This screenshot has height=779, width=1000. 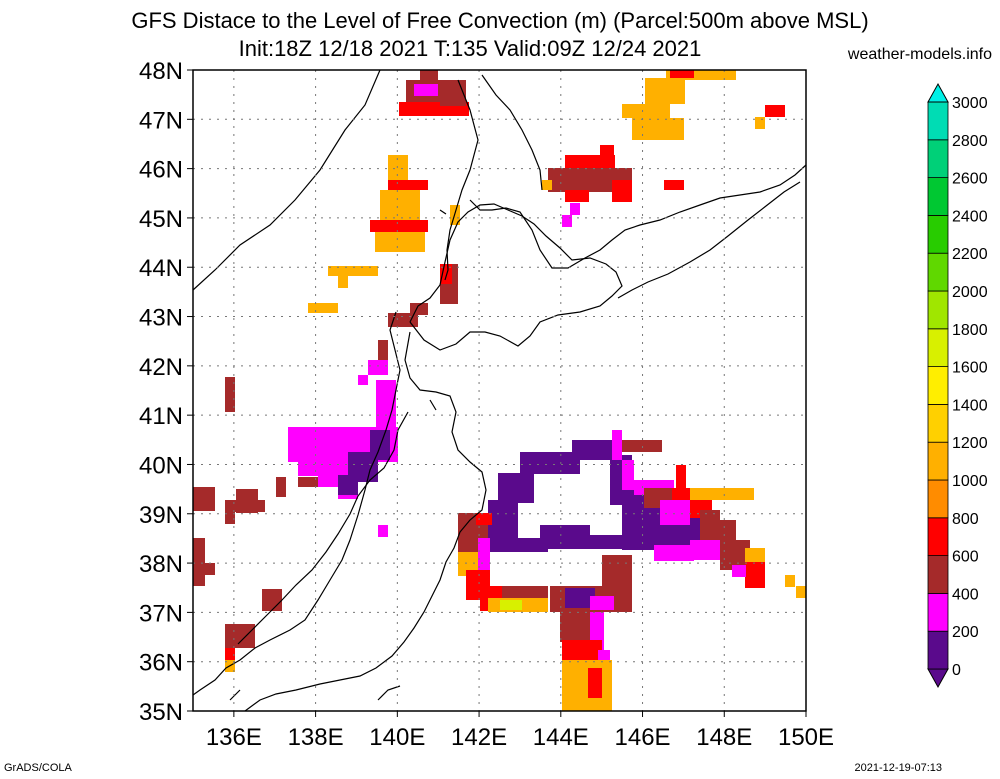 I want to click on lon-tick-label: 146E, so click(x=643, y=737).